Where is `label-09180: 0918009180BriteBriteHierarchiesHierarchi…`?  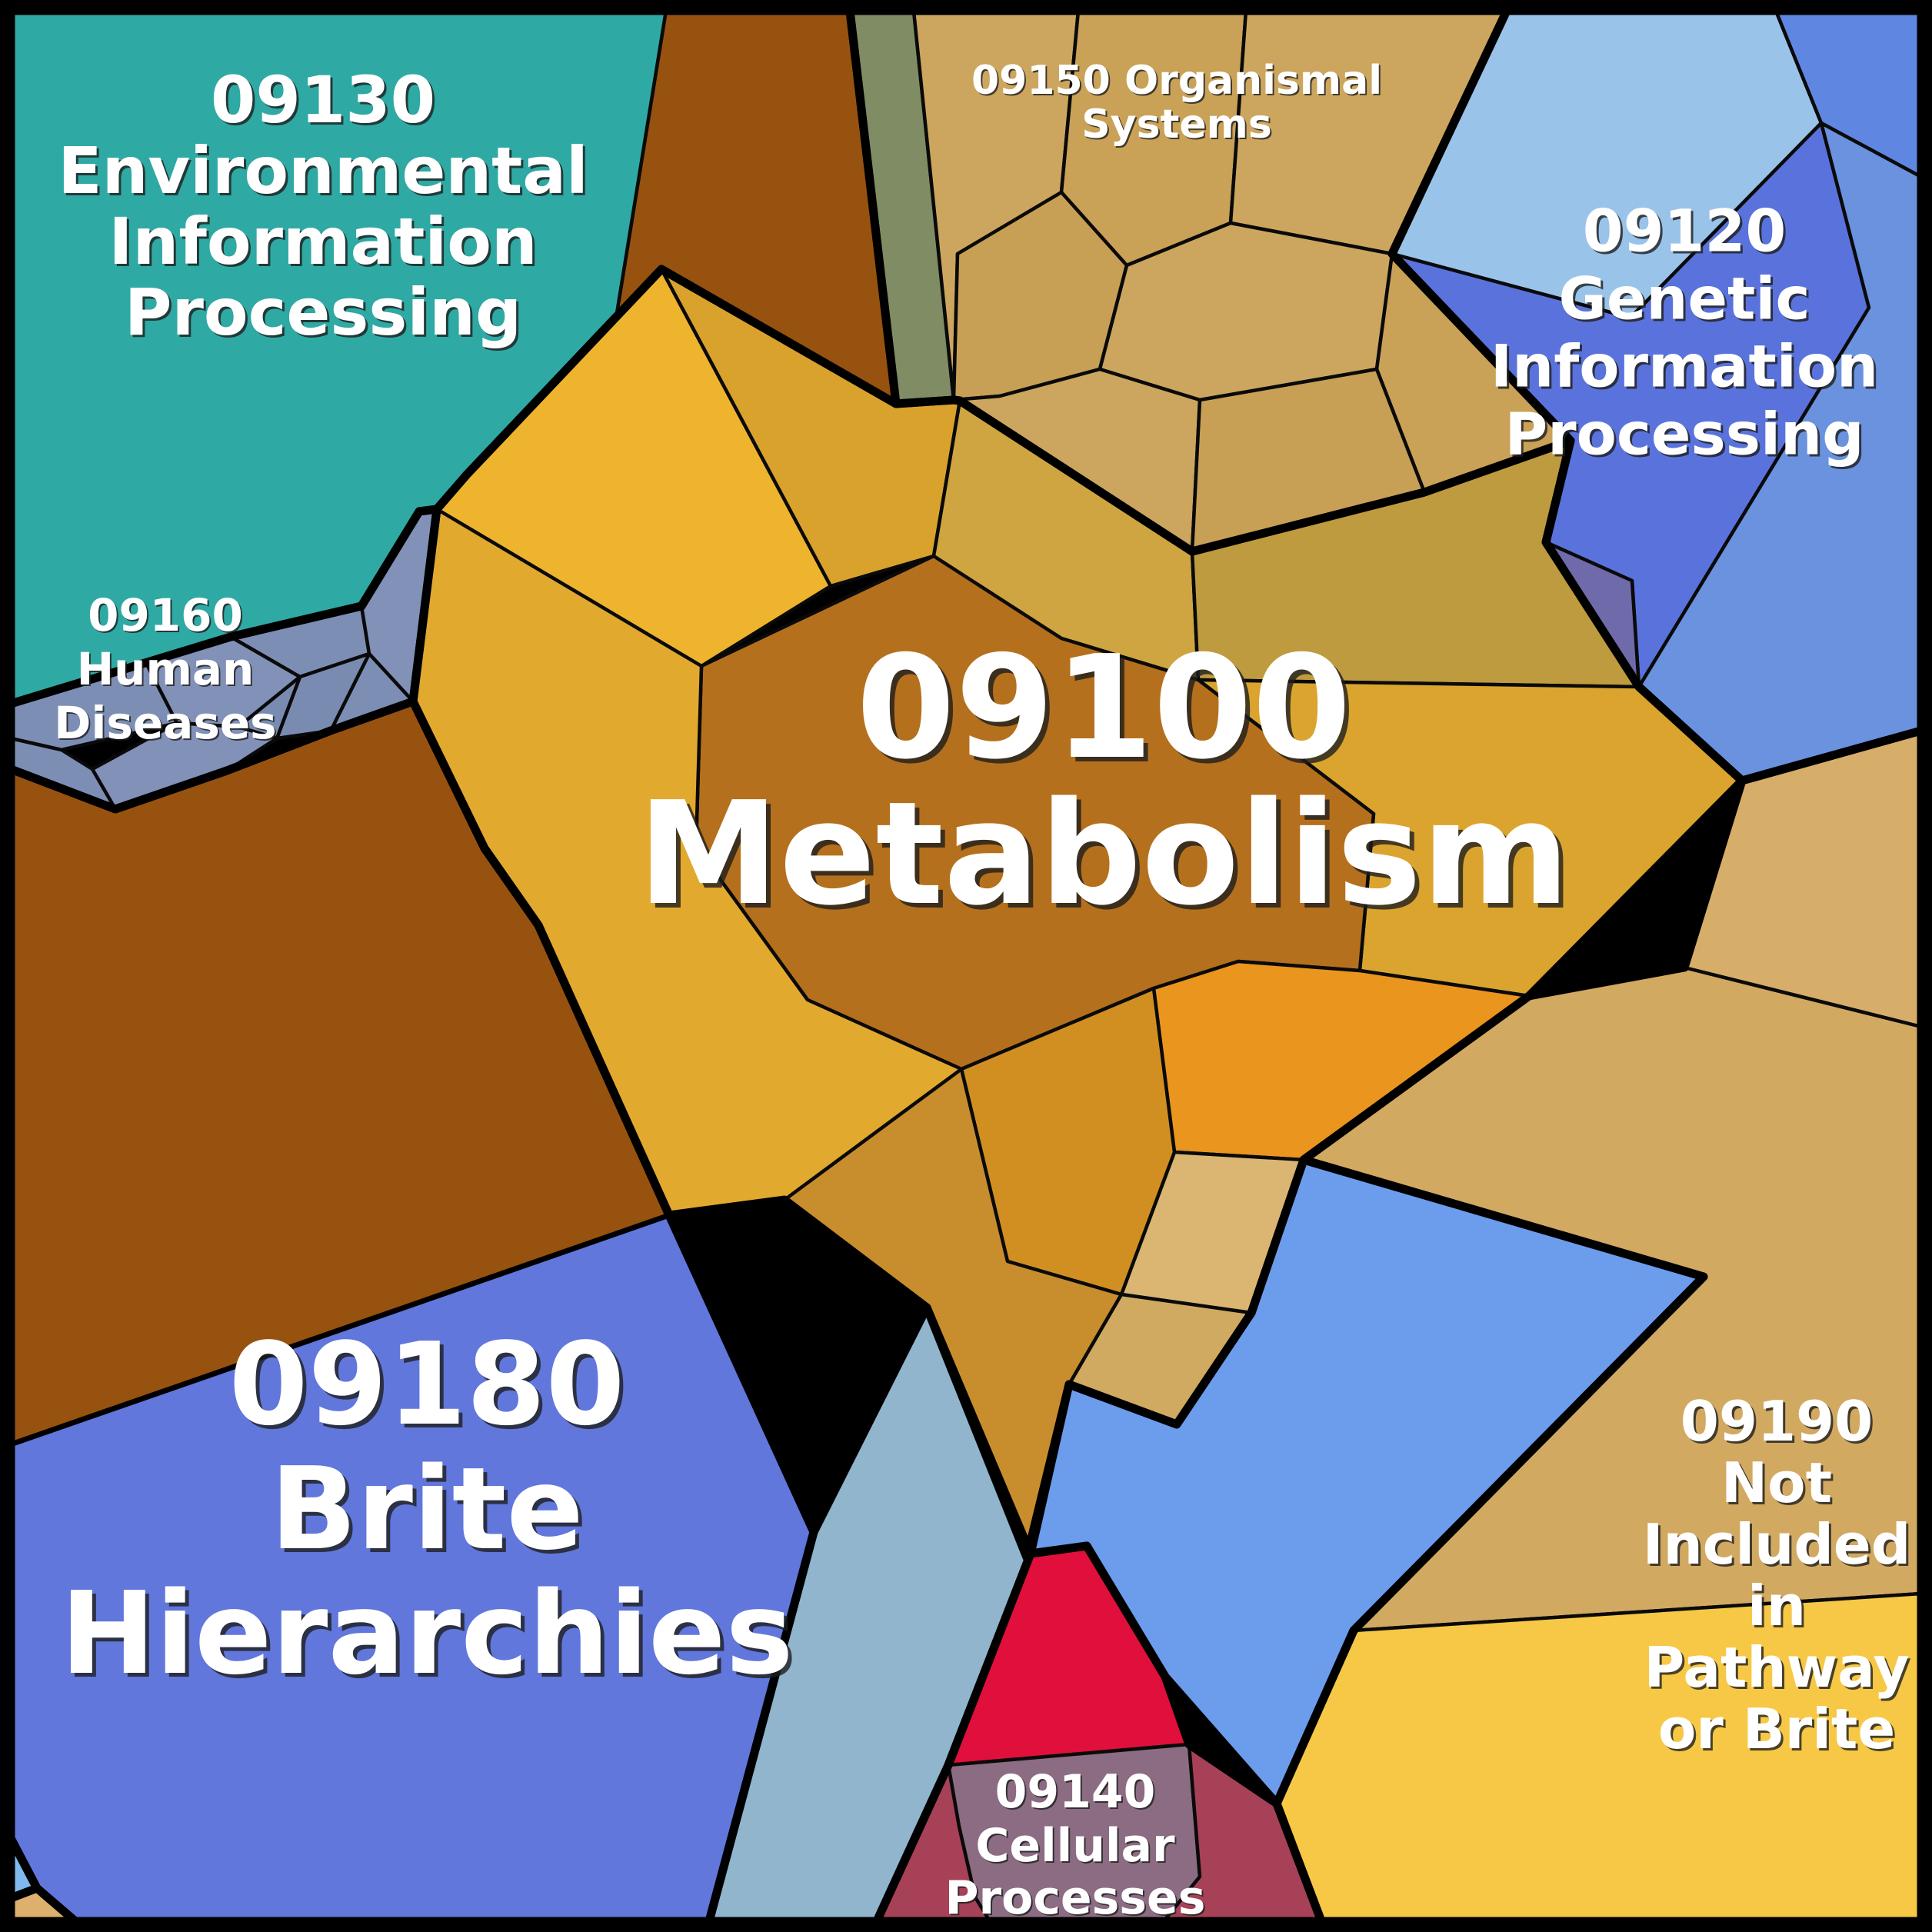
label-09180: 0918009180BriteBriteHierarchiesHierarchi… is located at coordinates (428, 1511).